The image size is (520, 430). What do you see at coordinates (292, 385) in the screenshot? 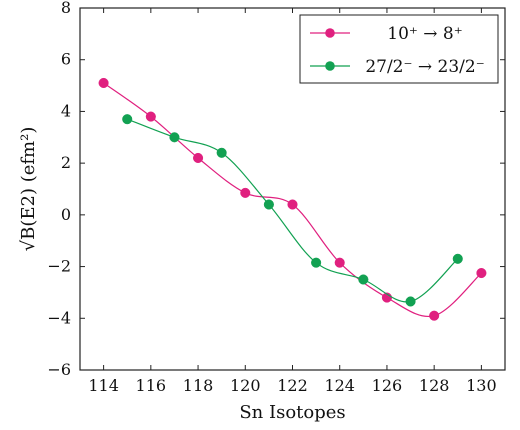
I see `x-tick-label: 122` at bounding box center [292, 385].